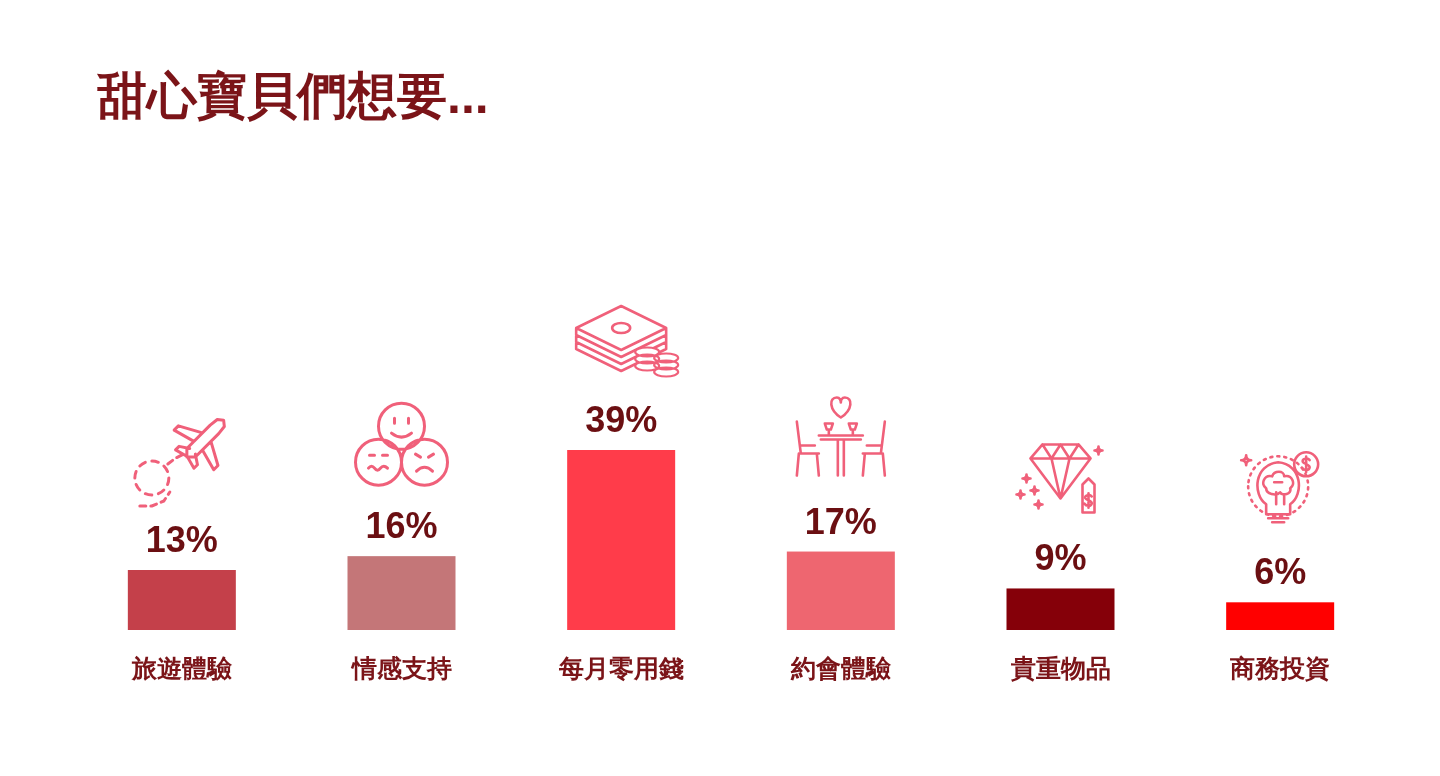  What do you see at coordinates (181, 539) in the screenshot?
I see `data-label: 13%` at bounding box center [181, 539].